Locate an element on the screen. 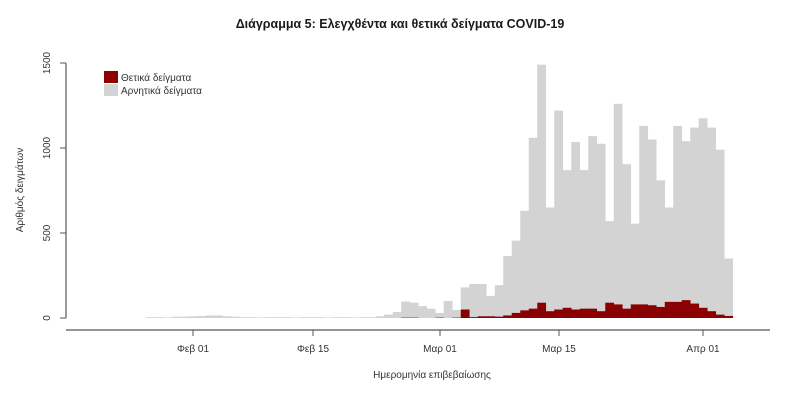 The image size is (800, 411). legend-swatch-negative is located at coordinates (111, 90).